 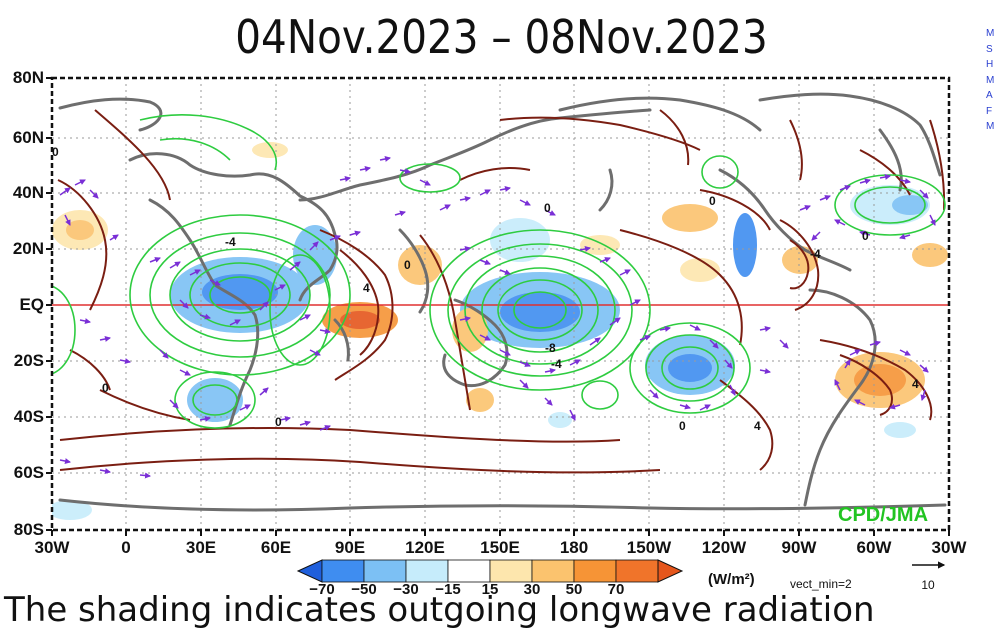 I want to click on colorbar-label: −70, so click(x=321, y=589).